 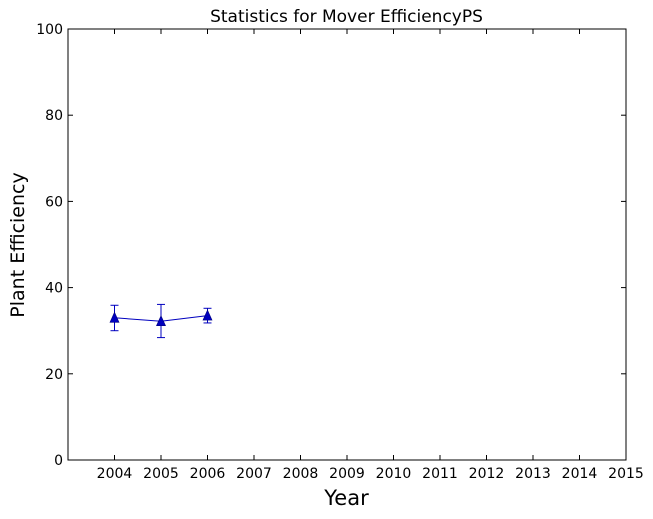 I want to click on plot-area, so click(x=161, y=321).